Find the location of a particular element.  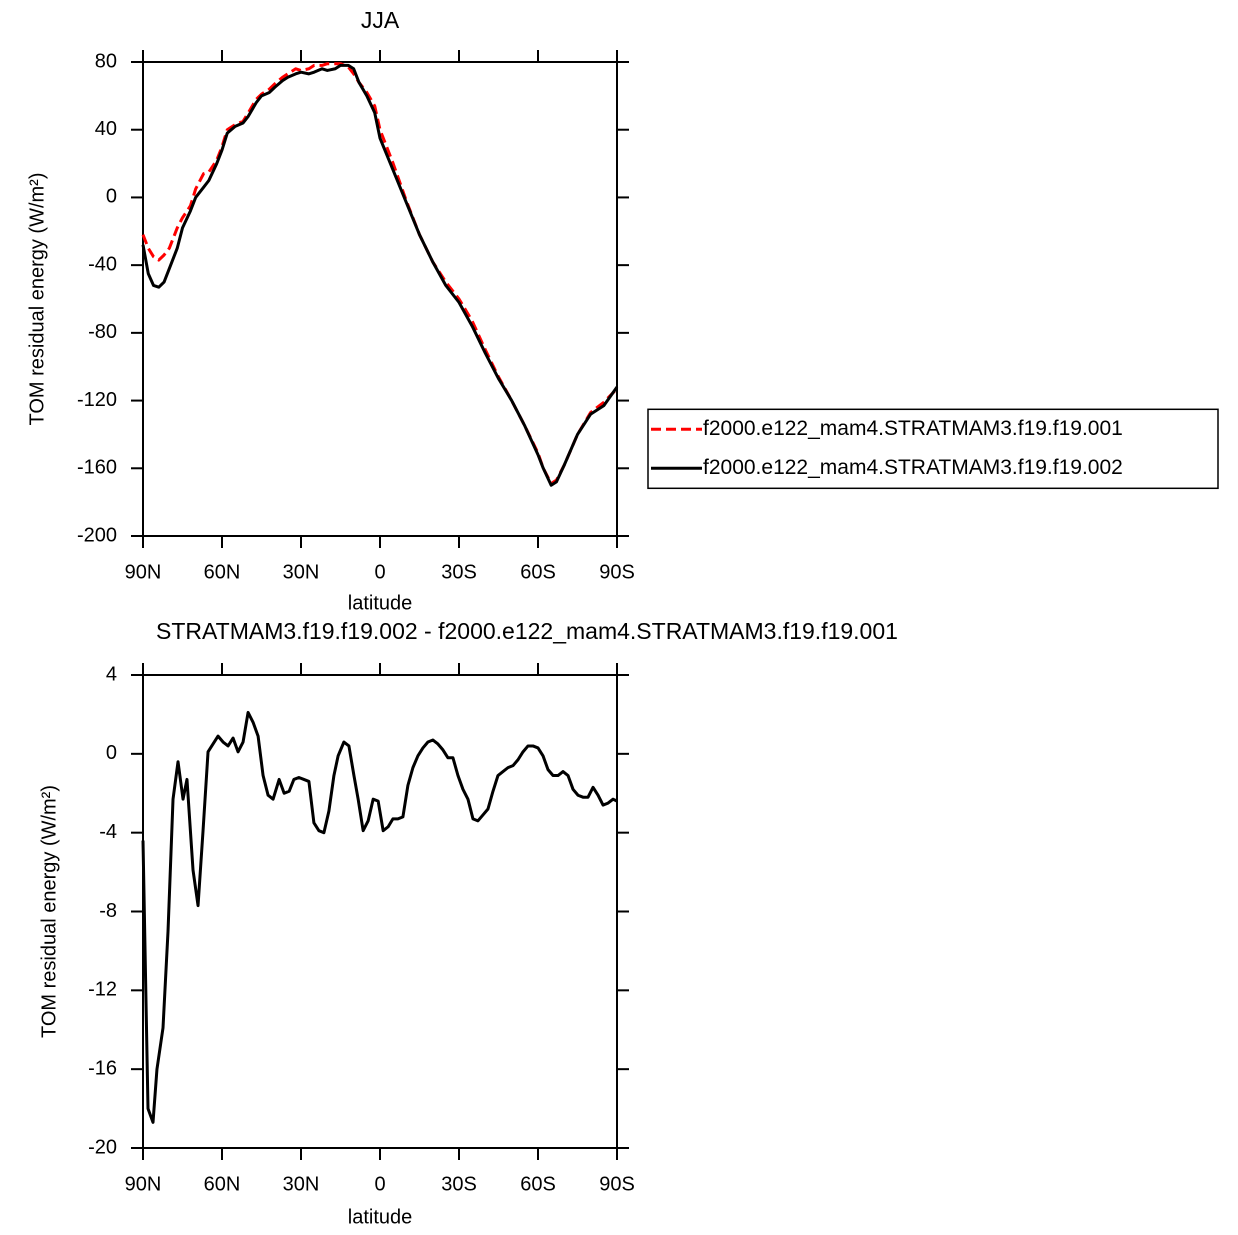

y-tick-label: -16 is located at coordinates (102, 1068).